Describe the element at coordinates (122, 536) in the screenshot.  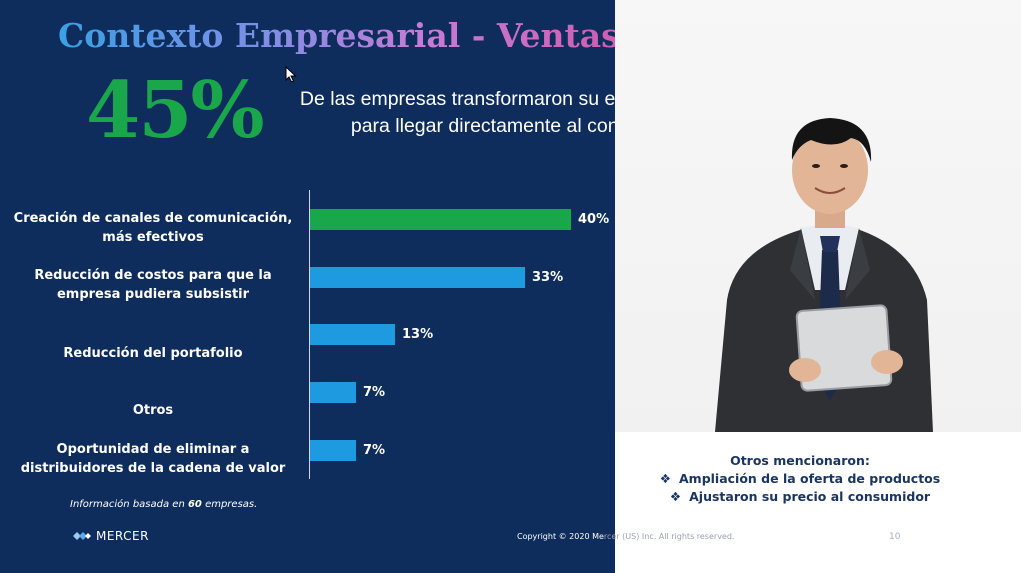
I see `brand-name: MERCER` at that location.